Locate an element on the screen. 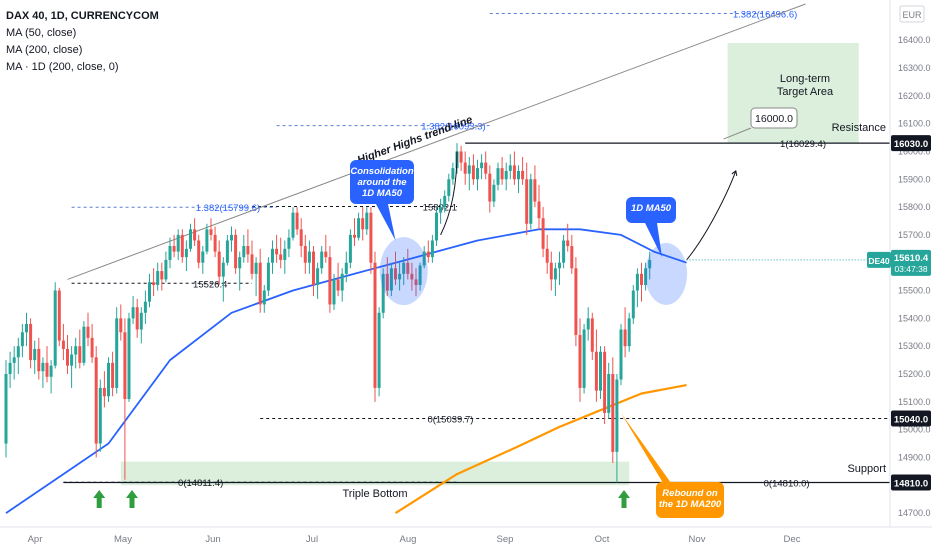 The height and width of the screenshot is (550, 932). ma50-callout-pointer is located at coordinates (653, 240).